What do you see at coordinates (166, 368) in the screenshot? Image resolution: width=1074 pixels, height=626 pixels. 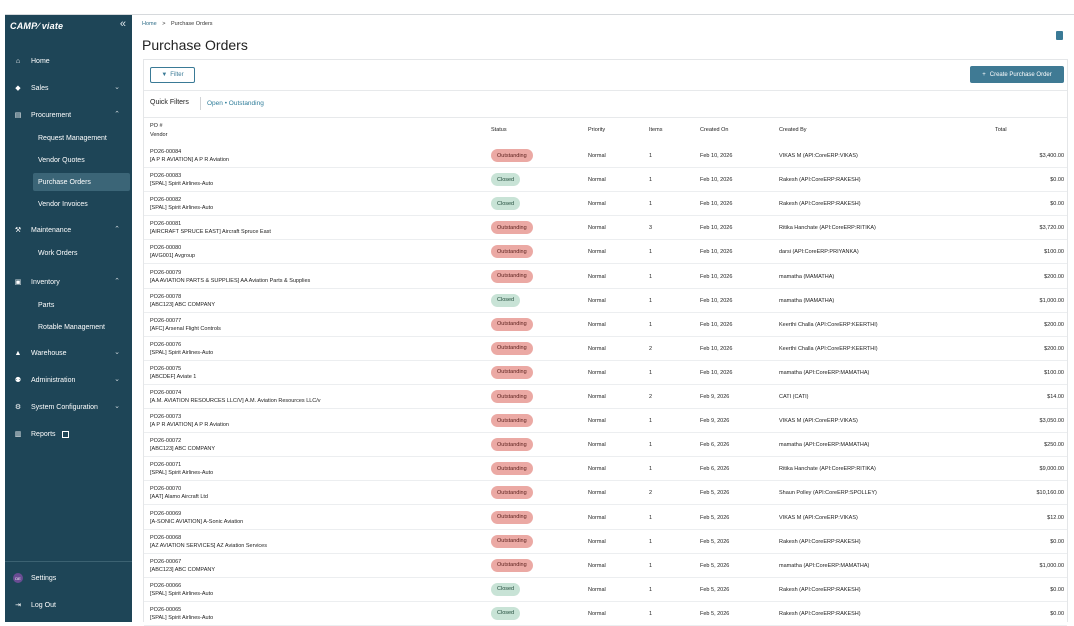 I see `po-number: PO26-00075` at bounding box center [166, 368].